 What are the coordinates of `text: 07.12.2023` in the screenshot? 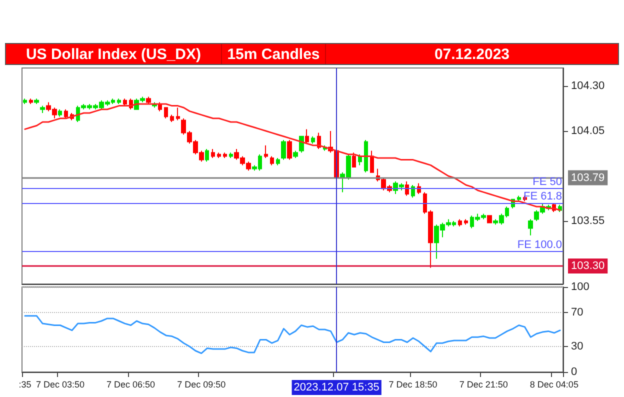 It's located at (472, 54).